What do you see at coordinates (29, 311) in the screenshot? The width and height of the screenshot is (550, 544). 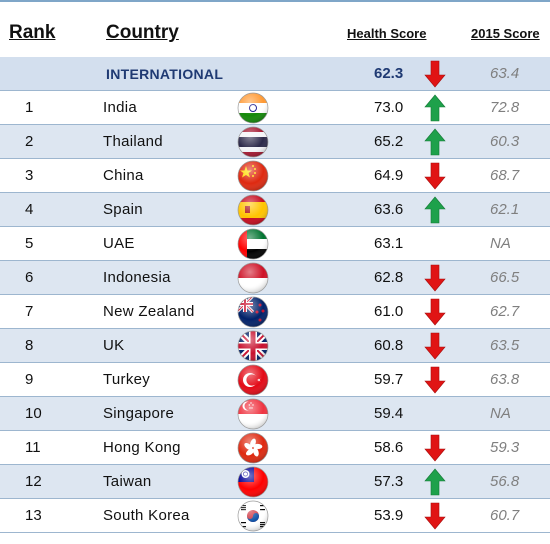 I see `rank-value: 7` at bounding box center [29, 311].